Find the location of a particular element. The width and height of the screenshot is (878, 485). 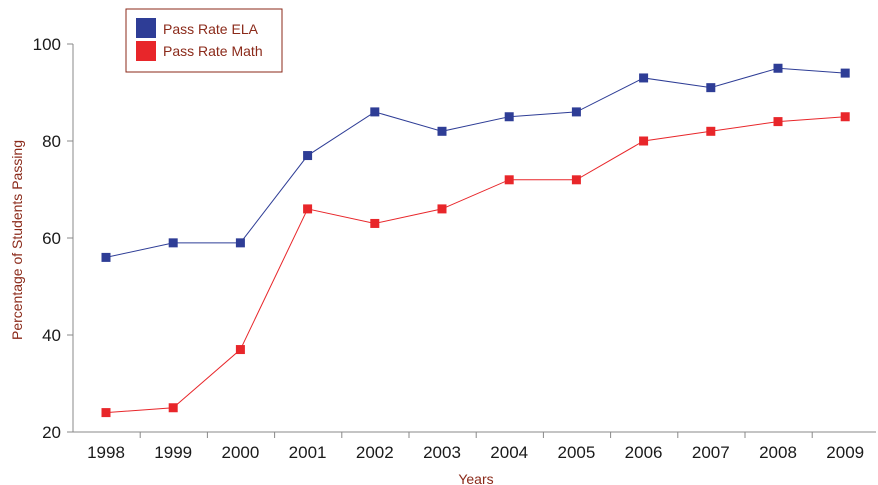

x-tick-label: 2005 is located at coordinates (576, 452).